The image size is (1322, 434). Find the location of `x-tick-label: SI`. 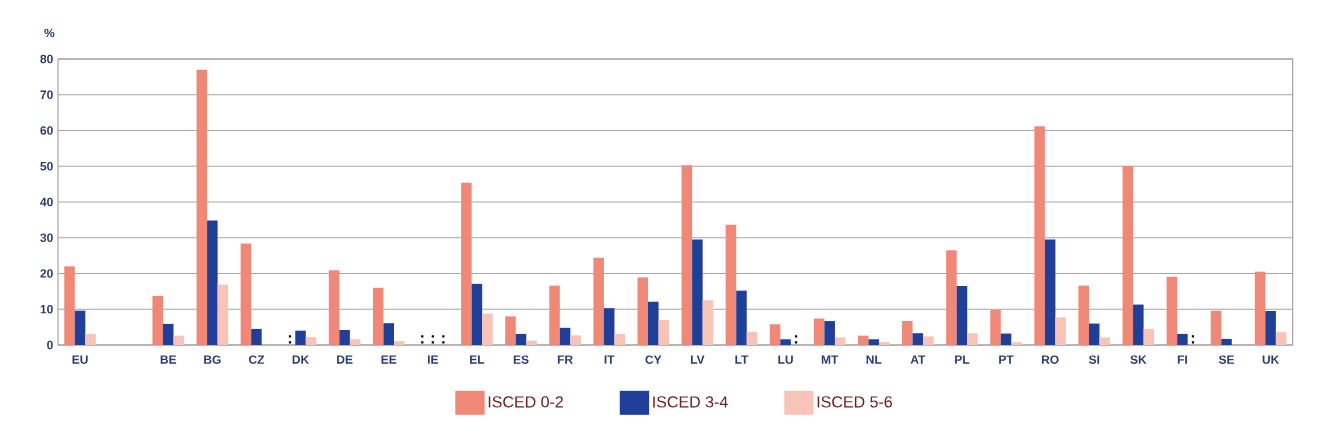

x-tick-label: SI is located at coordinates (1094, 359).